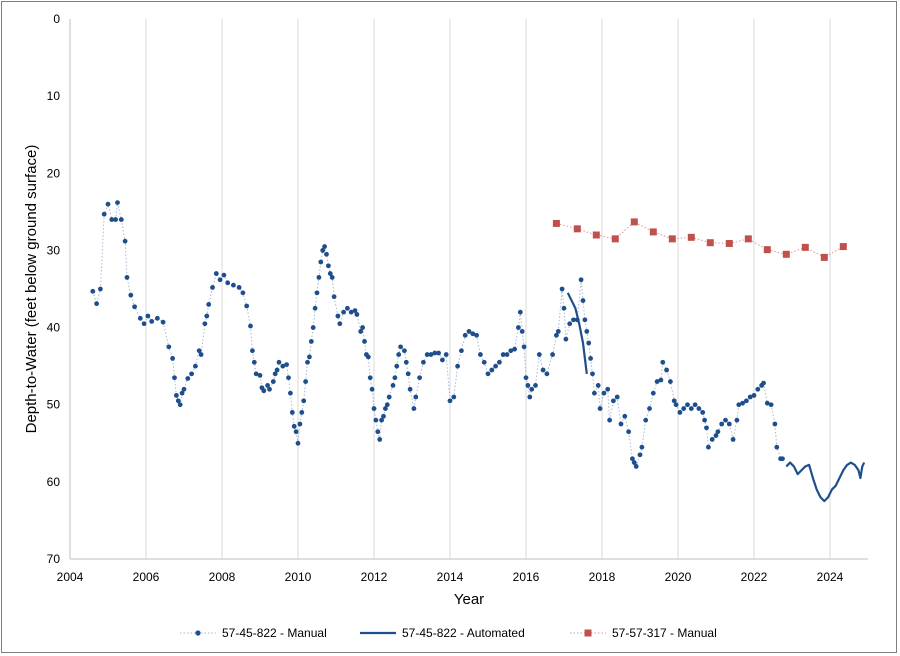  What do you see at coordinates (54, 250) in the screenshot?
I see `y-tick-label: 30` at bounding box center [54, 250].